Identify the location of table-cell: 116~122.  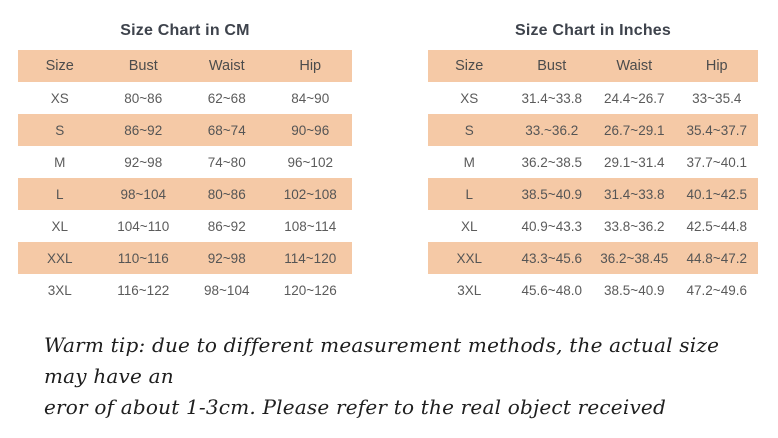
(143, 290).